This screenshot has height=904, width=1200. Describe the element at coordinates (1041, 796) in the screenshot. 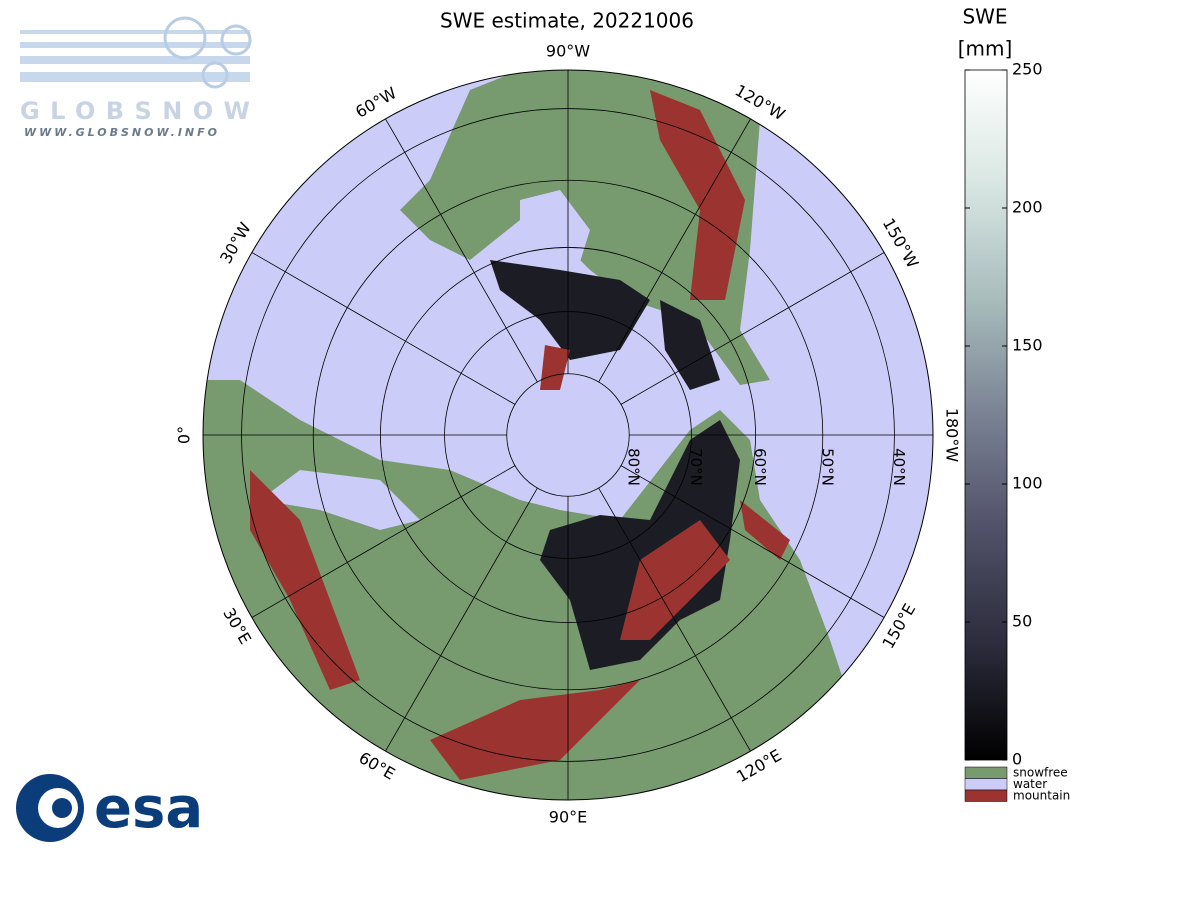

I see `legend-label: mountain` at that location.